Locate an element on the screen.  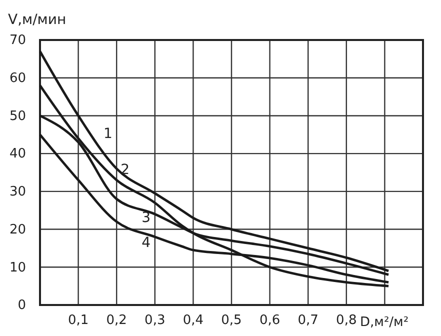
y-axis-title: V,м/мин is located at coordinates (37, 20).